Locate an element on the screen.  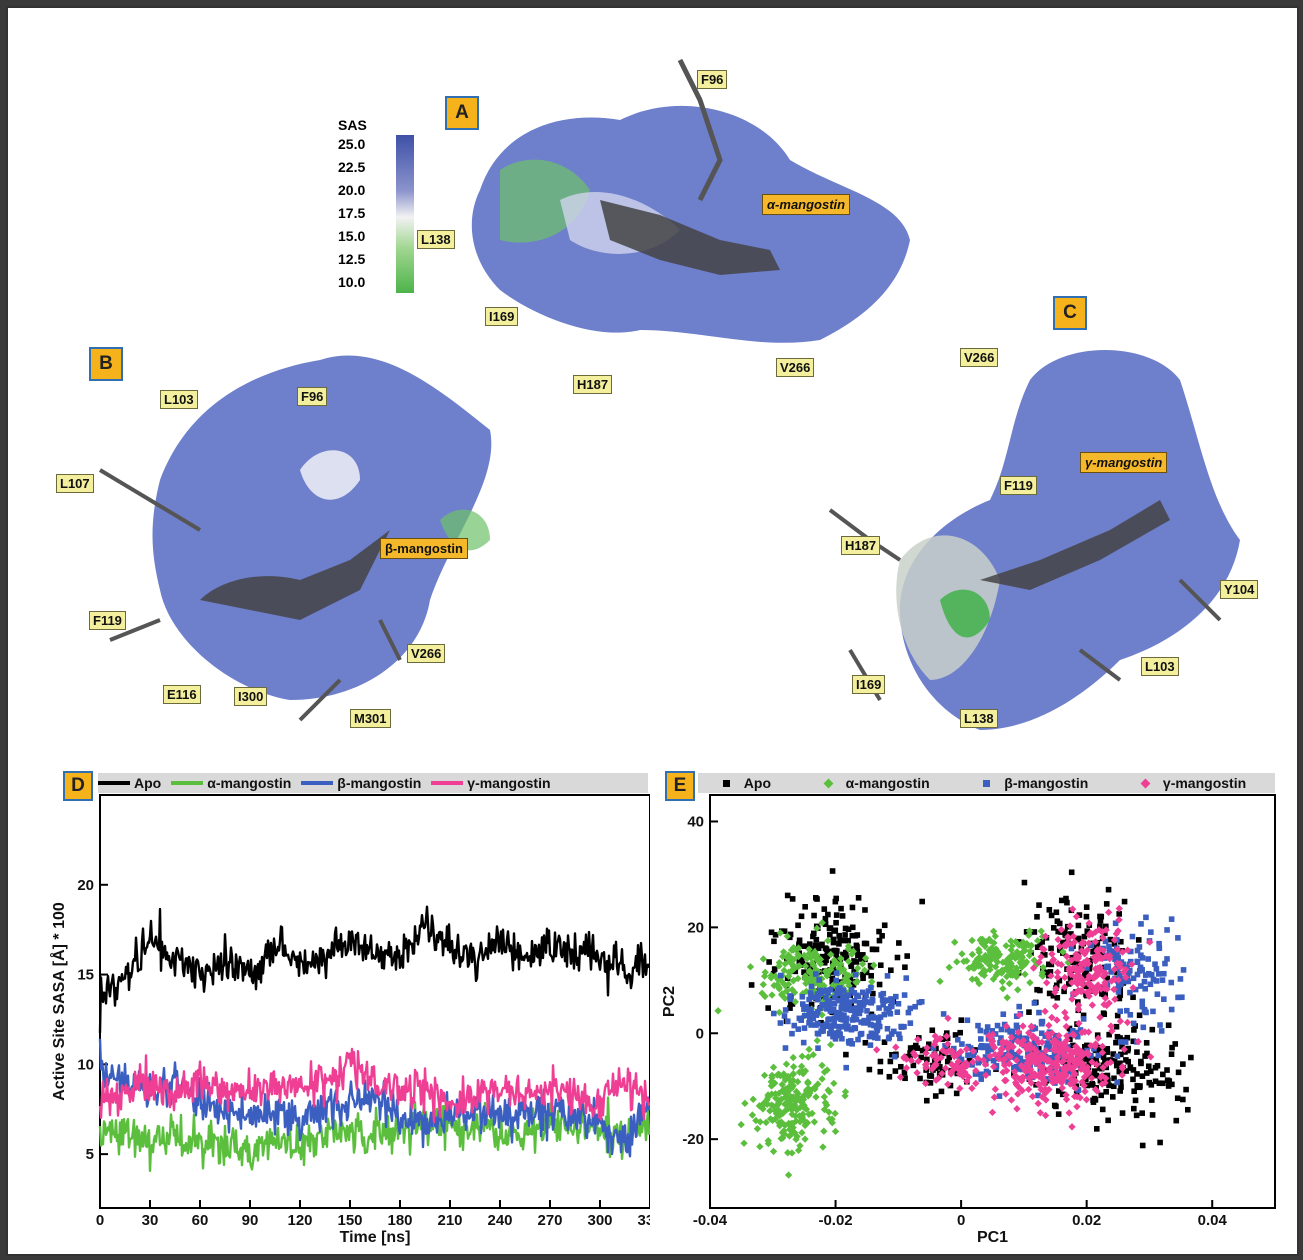
x-tick-label: 150 is located at coordinates (349, 1220).